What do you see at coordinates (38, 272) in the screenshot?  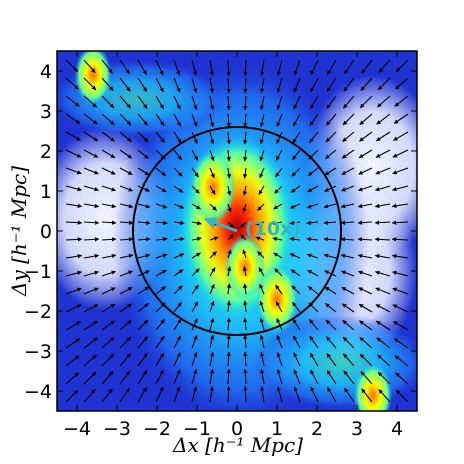 I see `y-tick-label: −1` at bounding box center [38, 272].